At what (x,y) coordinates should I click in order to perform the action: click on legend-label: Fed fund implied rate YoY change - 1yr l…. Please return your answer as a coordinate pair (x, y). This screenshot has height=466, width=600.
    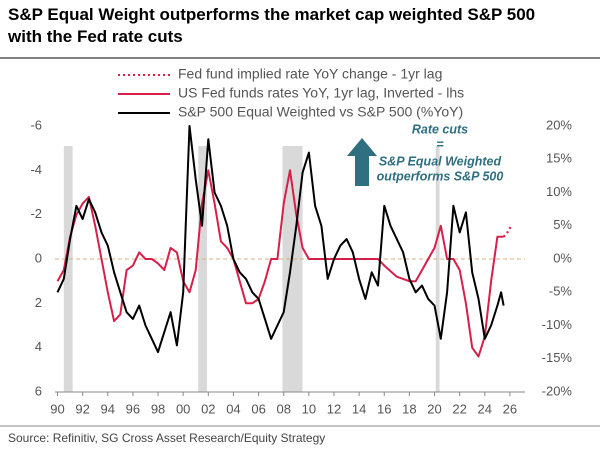
    Looking at the image, I should click on (310, 74).